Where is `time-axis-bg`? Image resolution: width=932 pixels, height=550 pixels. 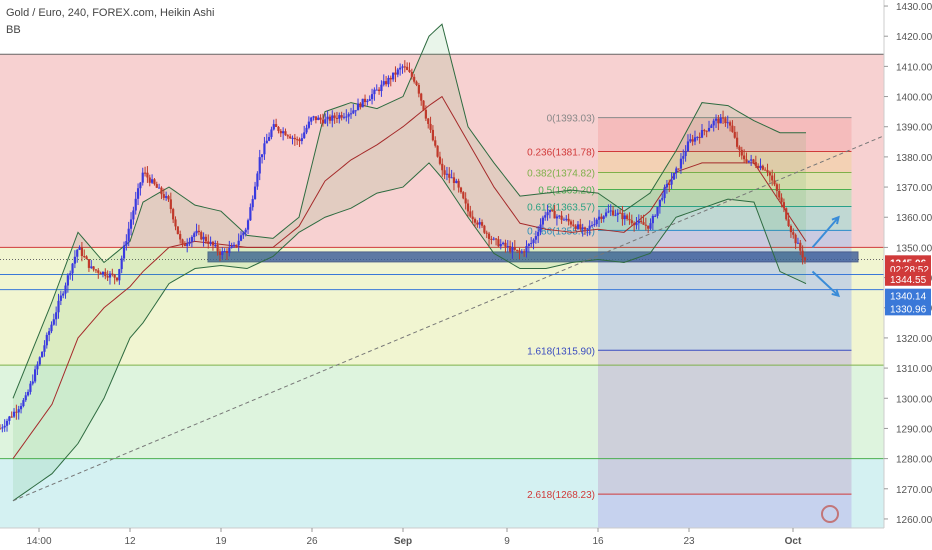 time-axis-bg is located at coordinates (466, 539).